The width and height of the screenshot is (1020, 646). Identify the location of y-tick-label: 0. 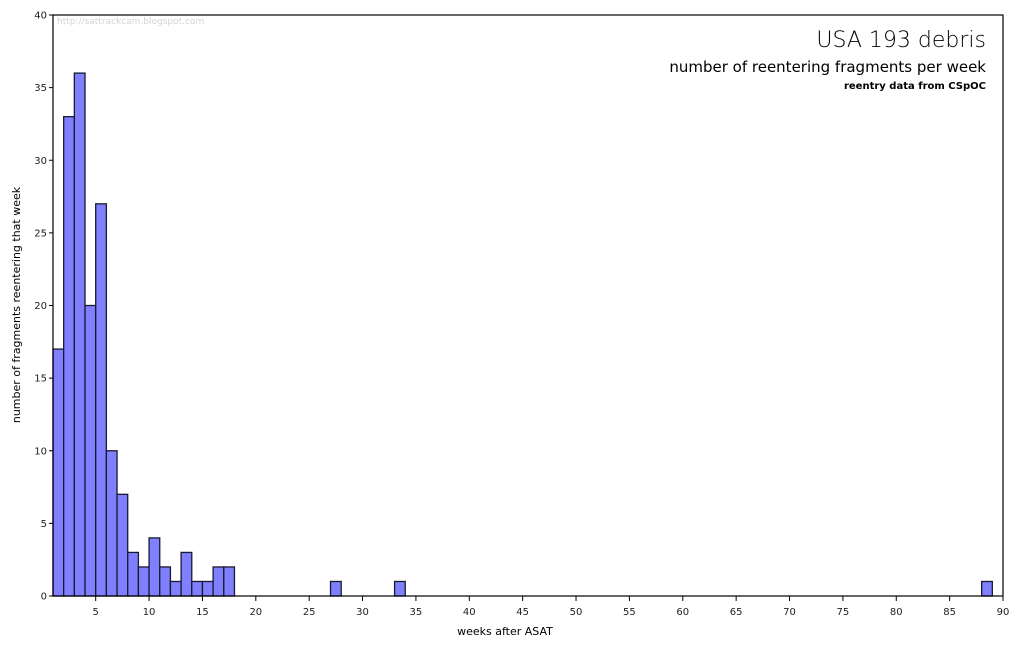
(44, 597).